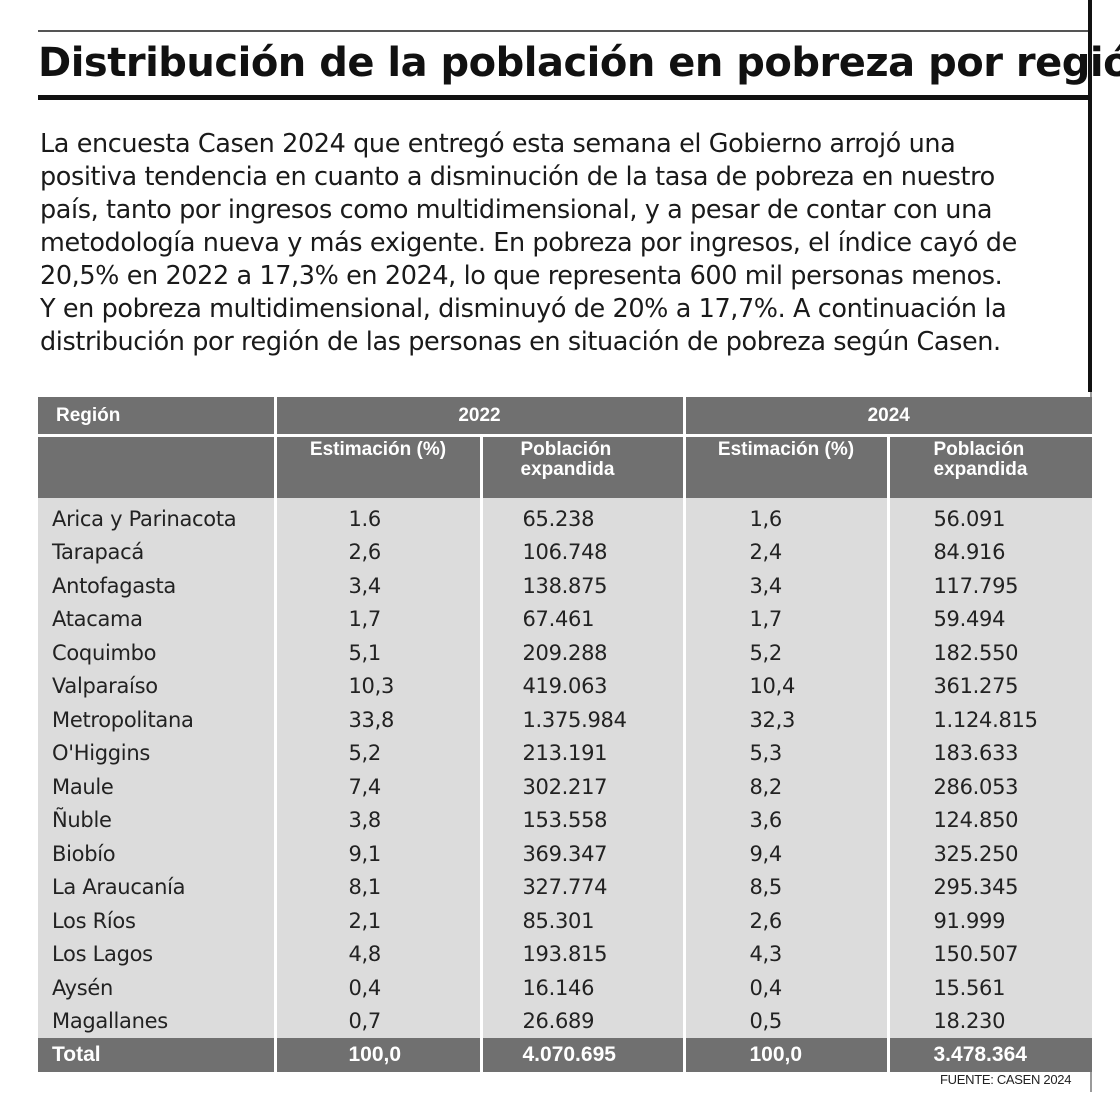  Describe the element at coordinates (377, 753) in the screenshot. I see `pct-2022-cell: 5,2` at that location.